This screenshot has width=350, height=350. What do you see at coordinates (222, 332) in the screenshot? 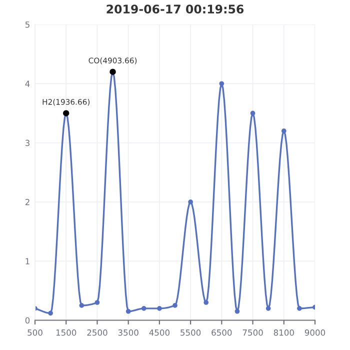
I see `x-tick-label: 6500` at bounding box center [222, 332].